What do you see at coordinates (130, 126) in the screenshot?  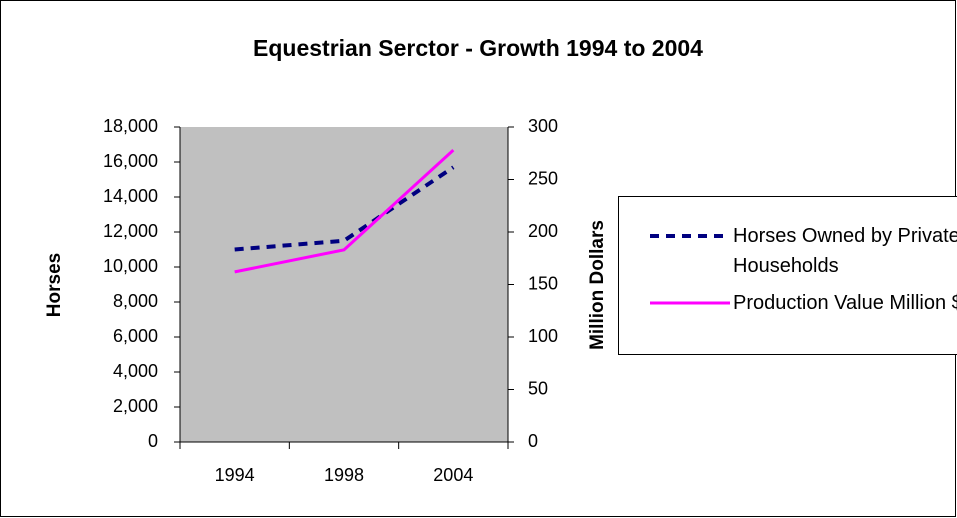 I see `y-tick-label: 18,000` at bounding box center [130, 126].